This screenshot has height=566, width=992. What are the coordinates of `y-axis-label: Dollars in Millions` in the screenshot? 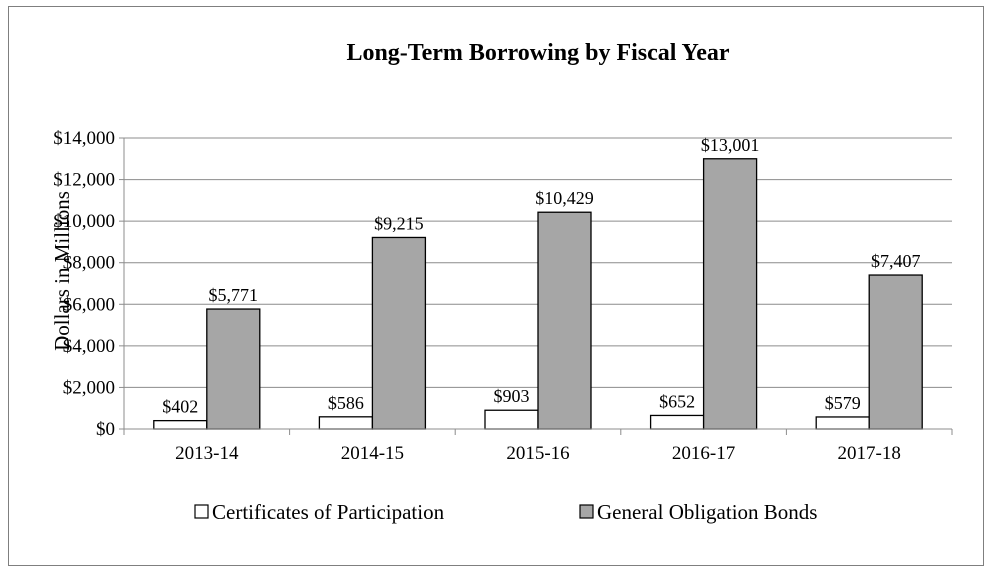 It's located at (62, 271).